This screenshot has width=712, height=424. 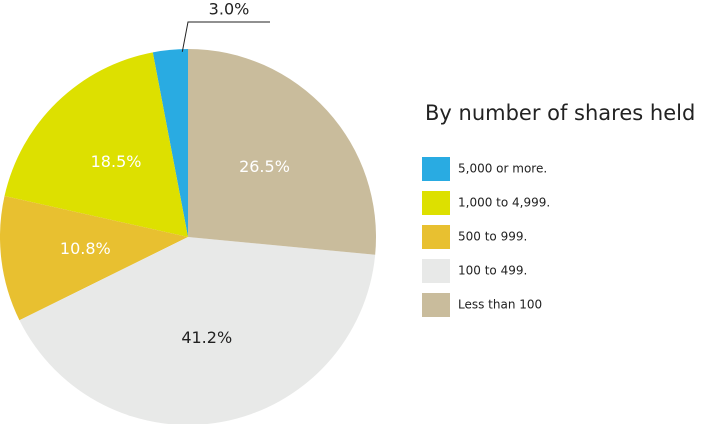 I want to click on data-label: 18.5%, so click(x=116, y=161).